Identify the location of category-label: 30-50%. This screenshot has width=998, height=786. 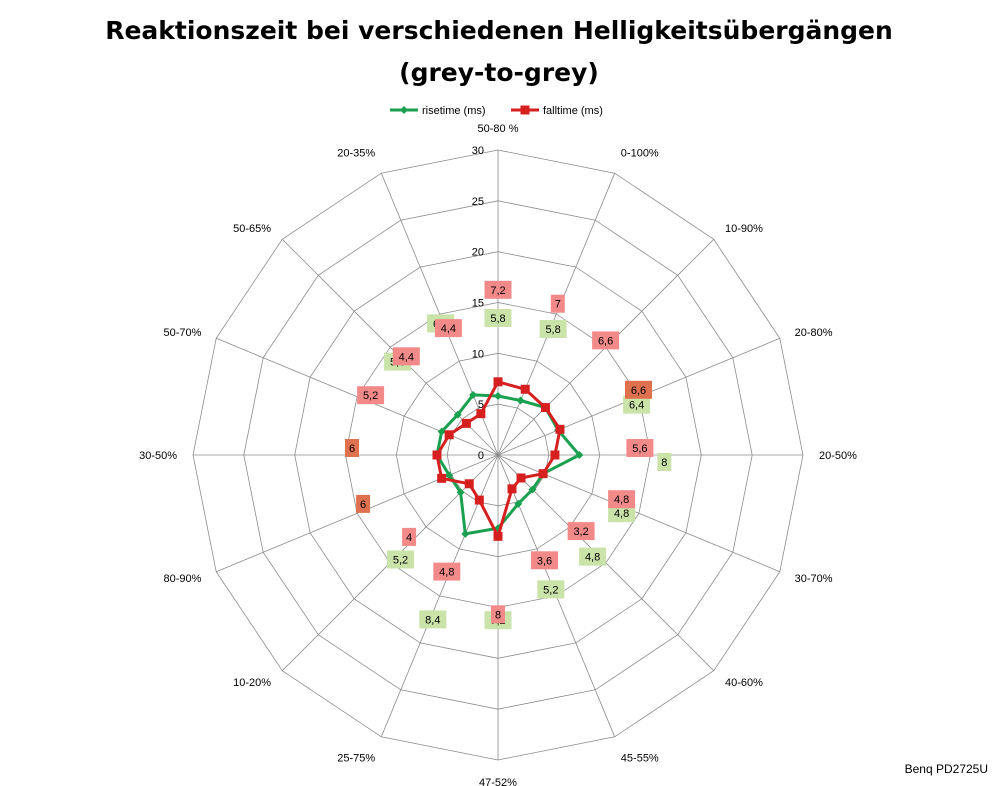
(158, 456).